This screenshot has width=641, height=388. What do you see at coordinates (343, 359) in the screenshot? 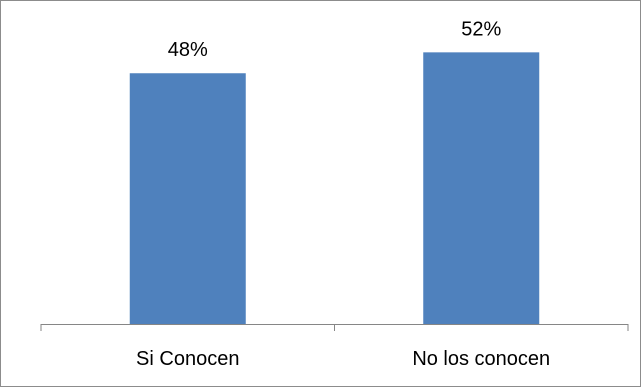
I see `category-labels-group: Si Conocen No los conocen` at bounding box center [343, 359].